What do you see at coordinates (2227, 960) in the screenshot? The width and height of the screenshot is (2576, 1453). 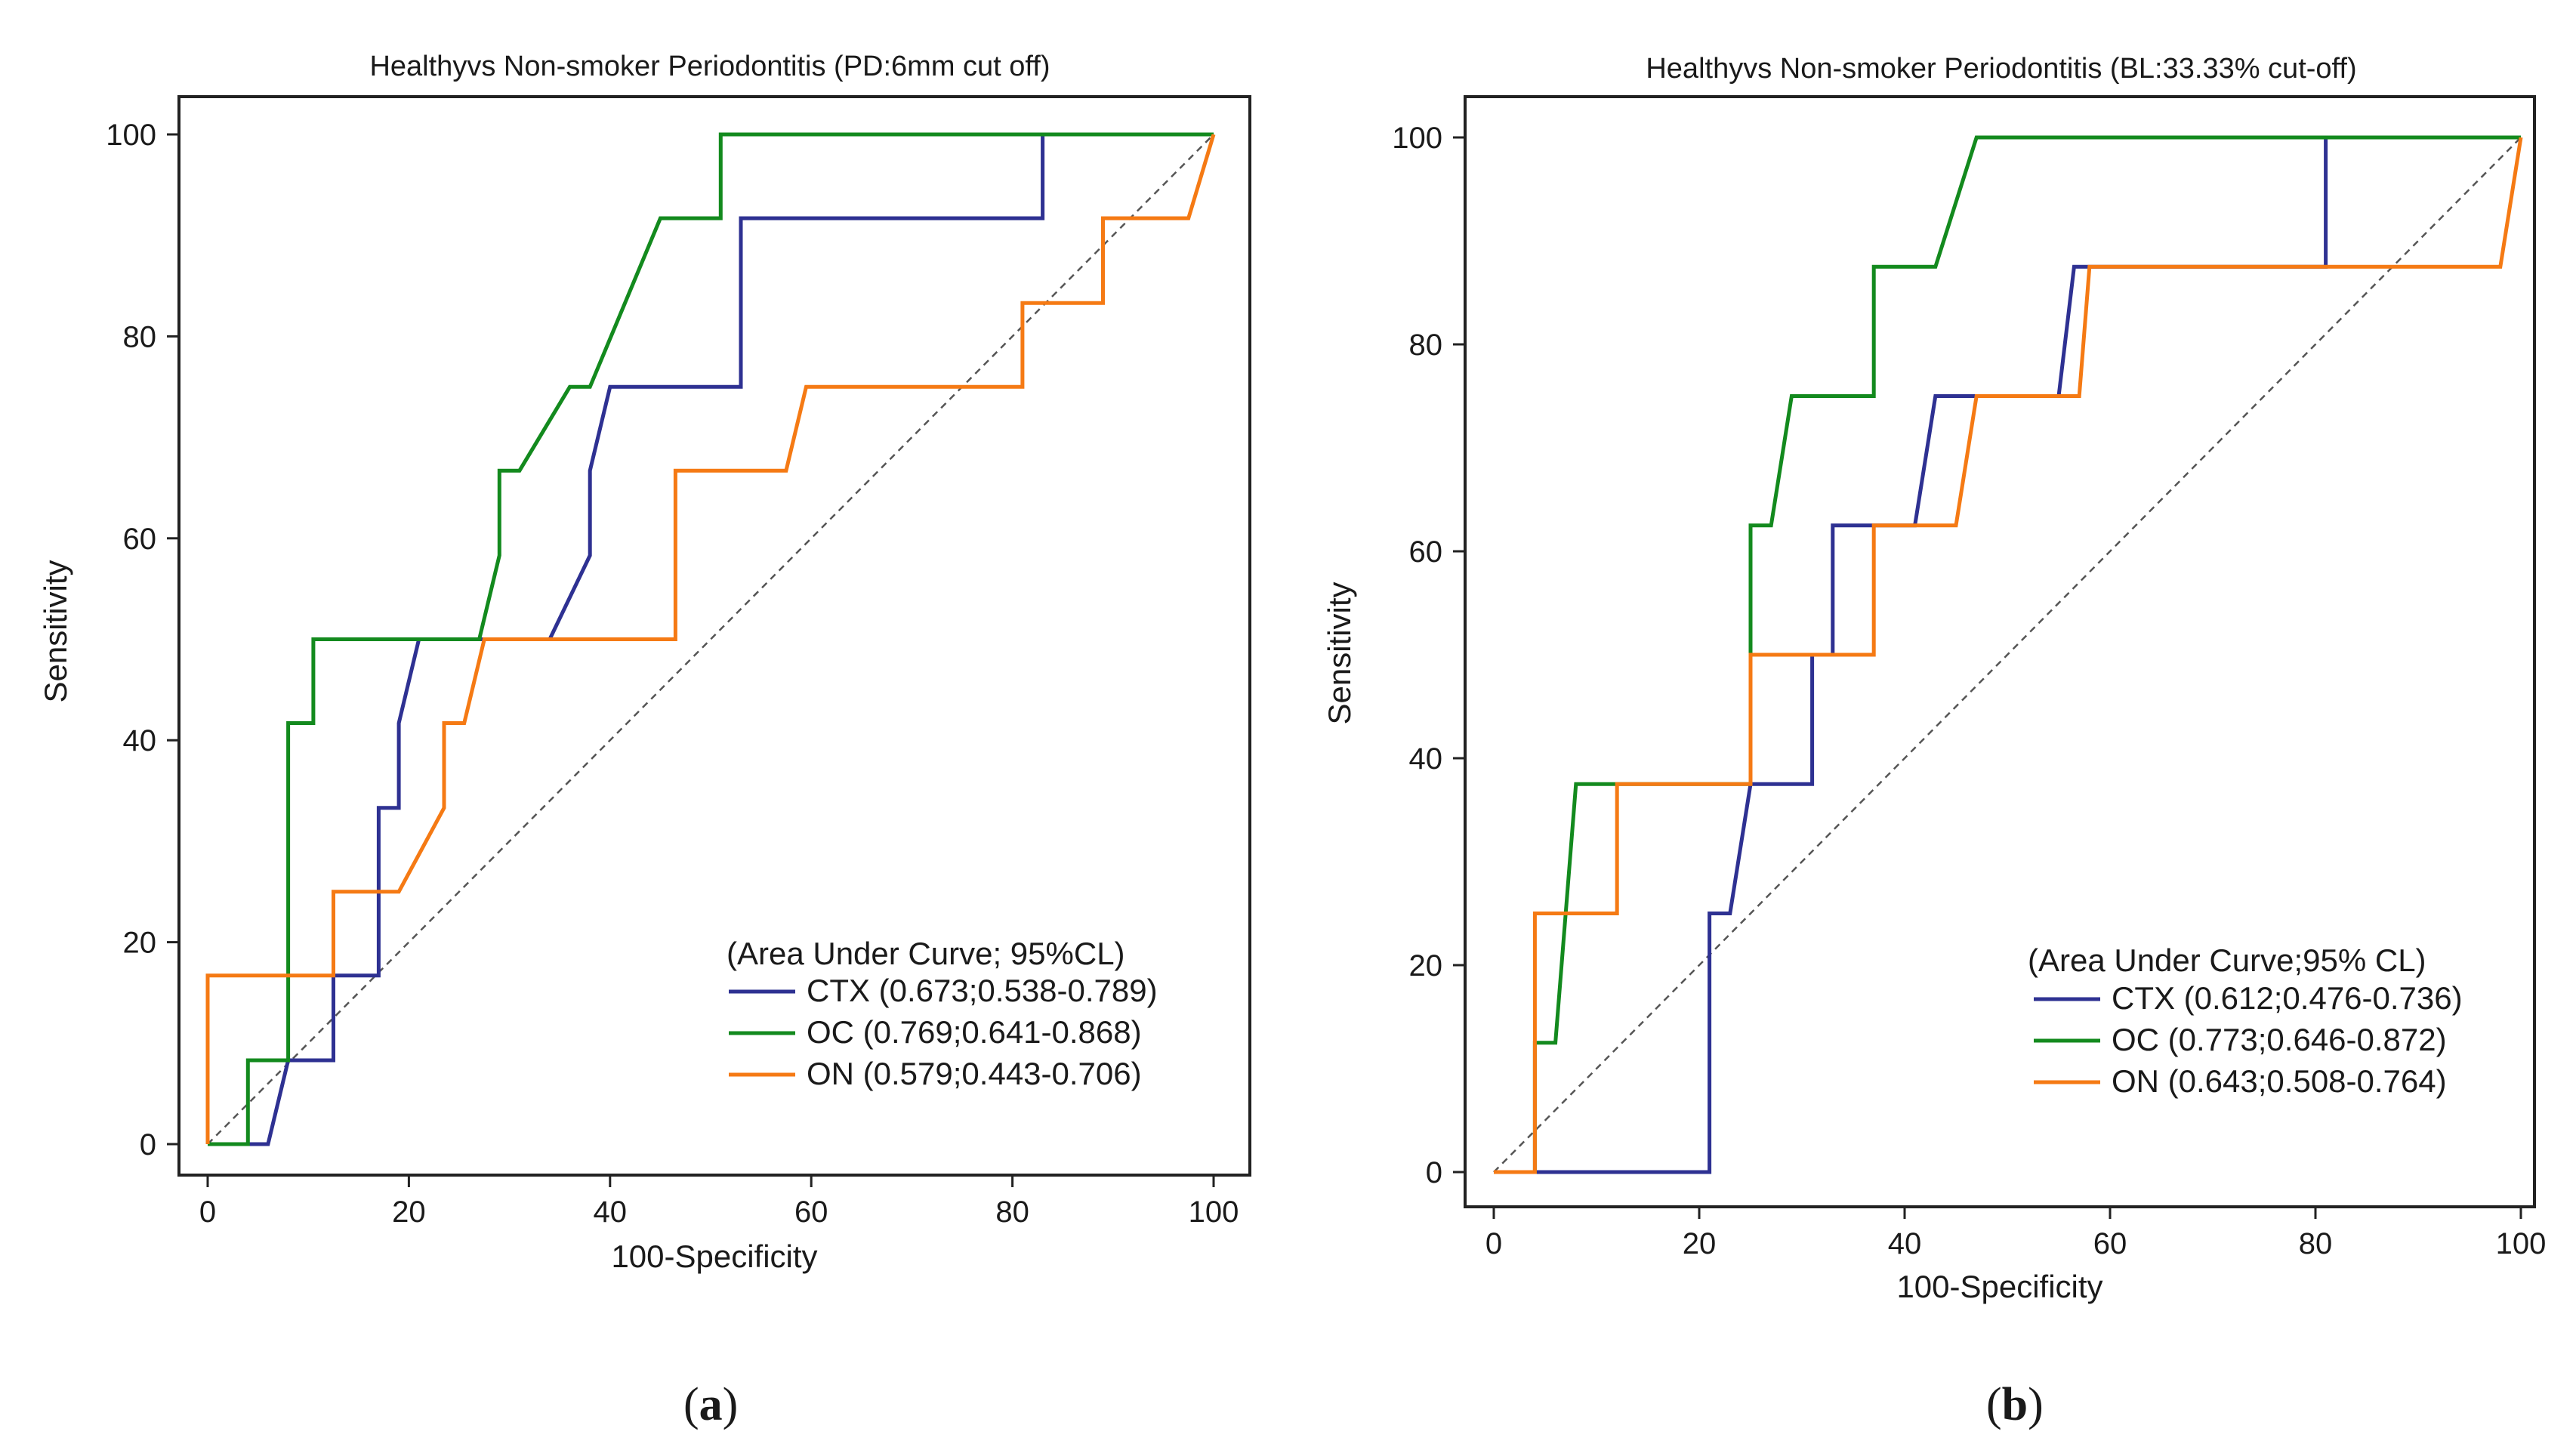 I see `legend-title: (Area Under Curve;95% CL)` at bounding box center [2227, 960].